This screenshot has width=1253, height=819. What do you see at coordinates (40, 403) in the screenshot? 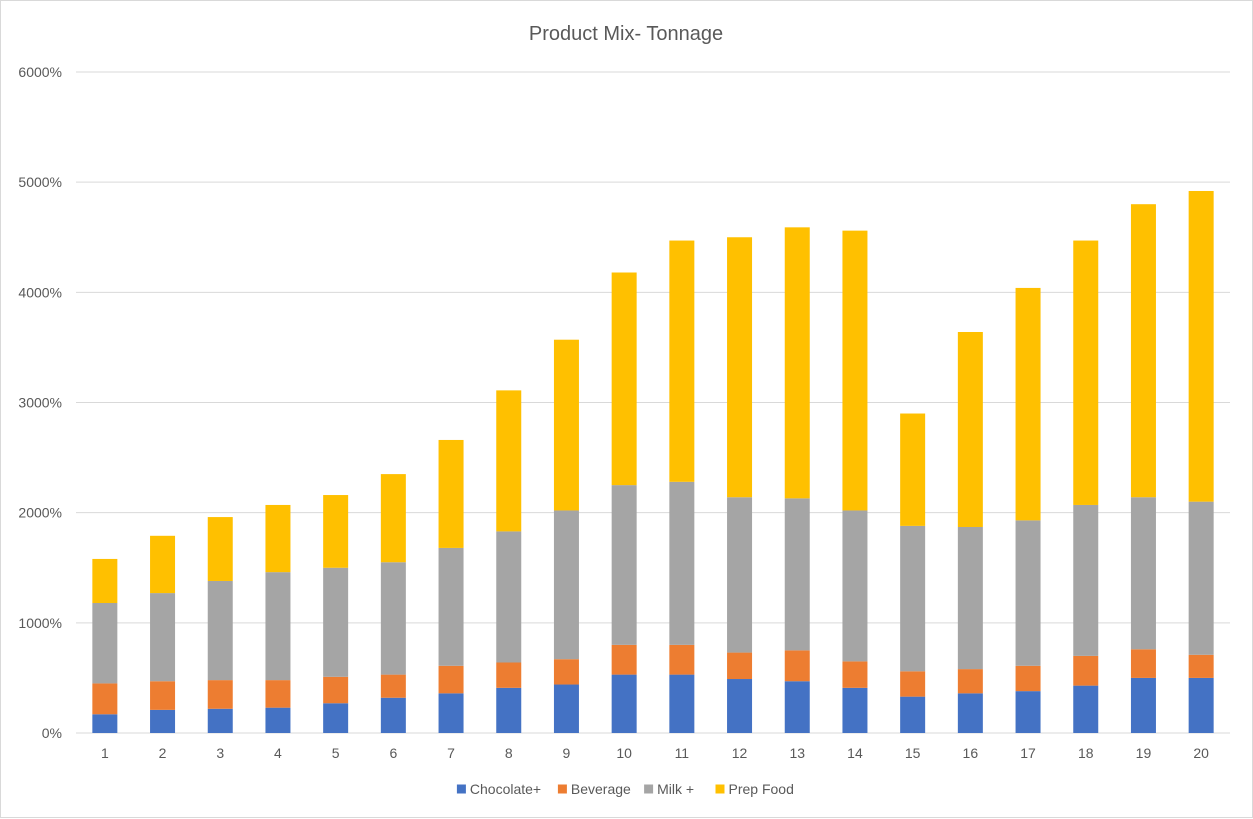
I see `y-tick-label: 3000%` at bounding box center [40, 403].